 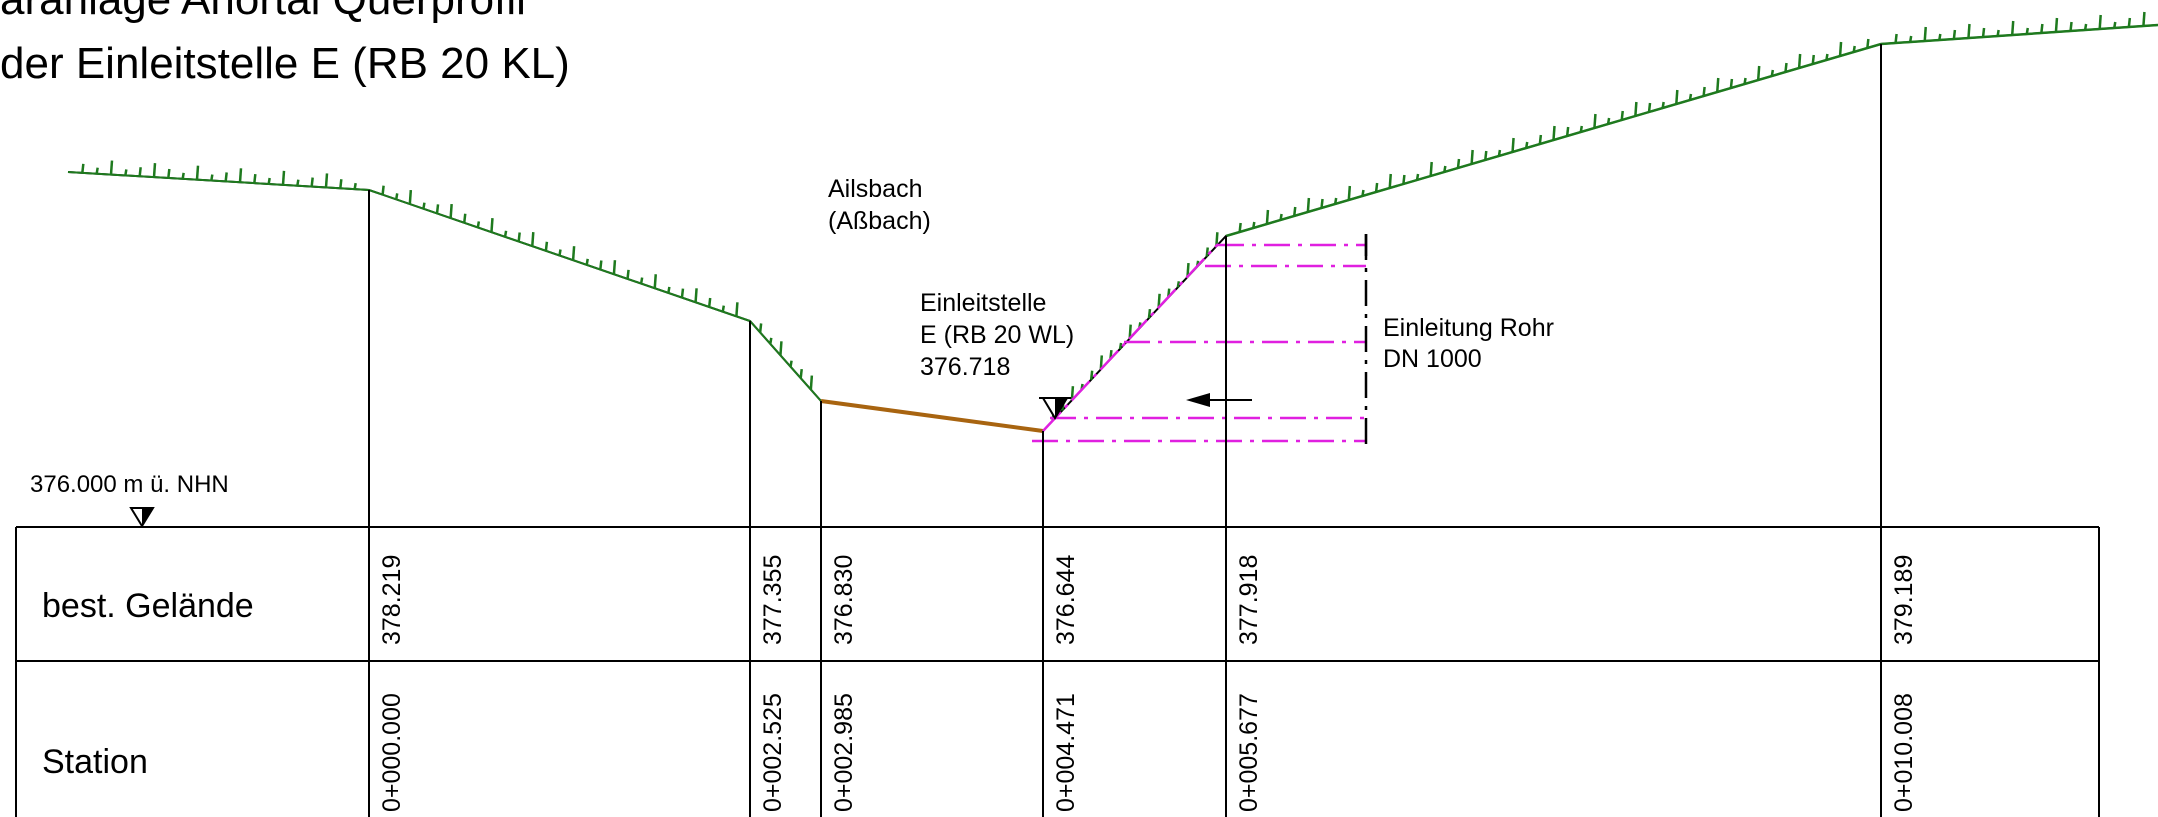 I want to click on title-line-2: der Einleitstelle E (RB 20 KL), so click(x=285, y=63).